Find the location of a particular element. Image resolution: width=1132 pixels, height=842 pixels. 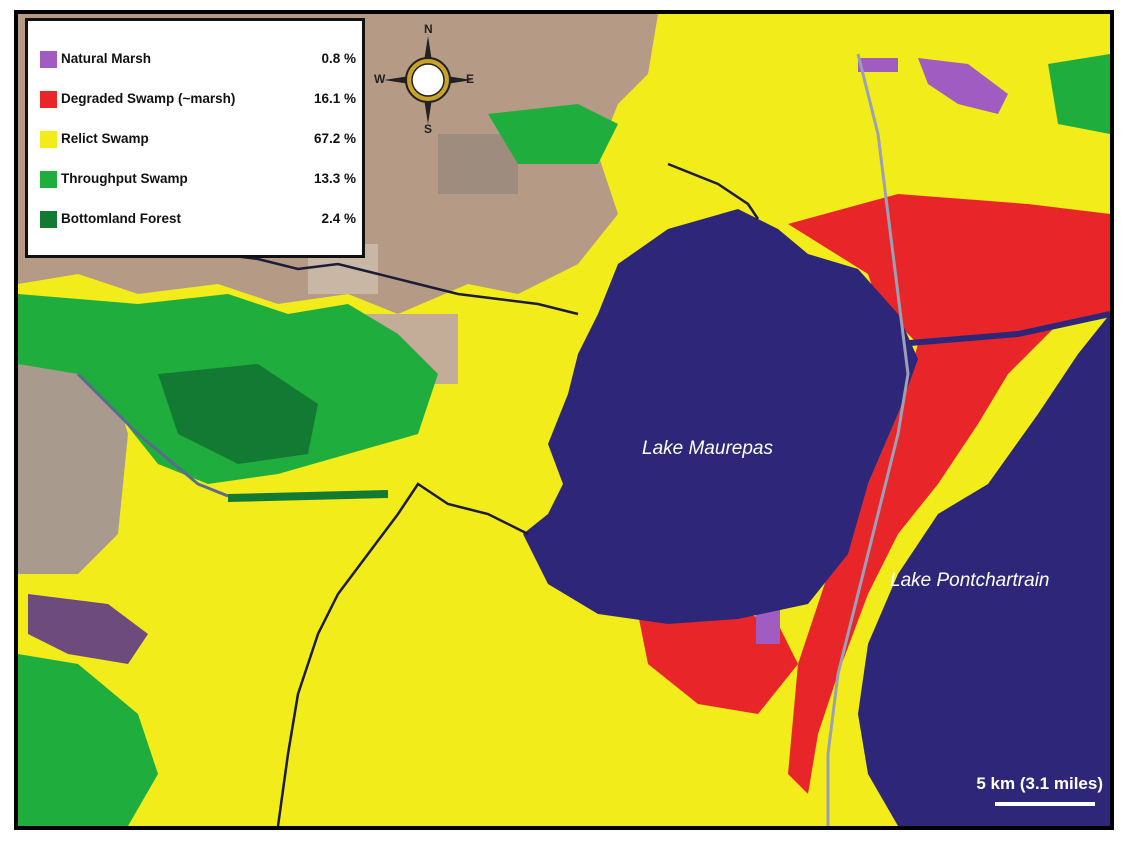

label-lake-pontchartrain: Lake Pontchartrain is located at coordinates (970, 580).